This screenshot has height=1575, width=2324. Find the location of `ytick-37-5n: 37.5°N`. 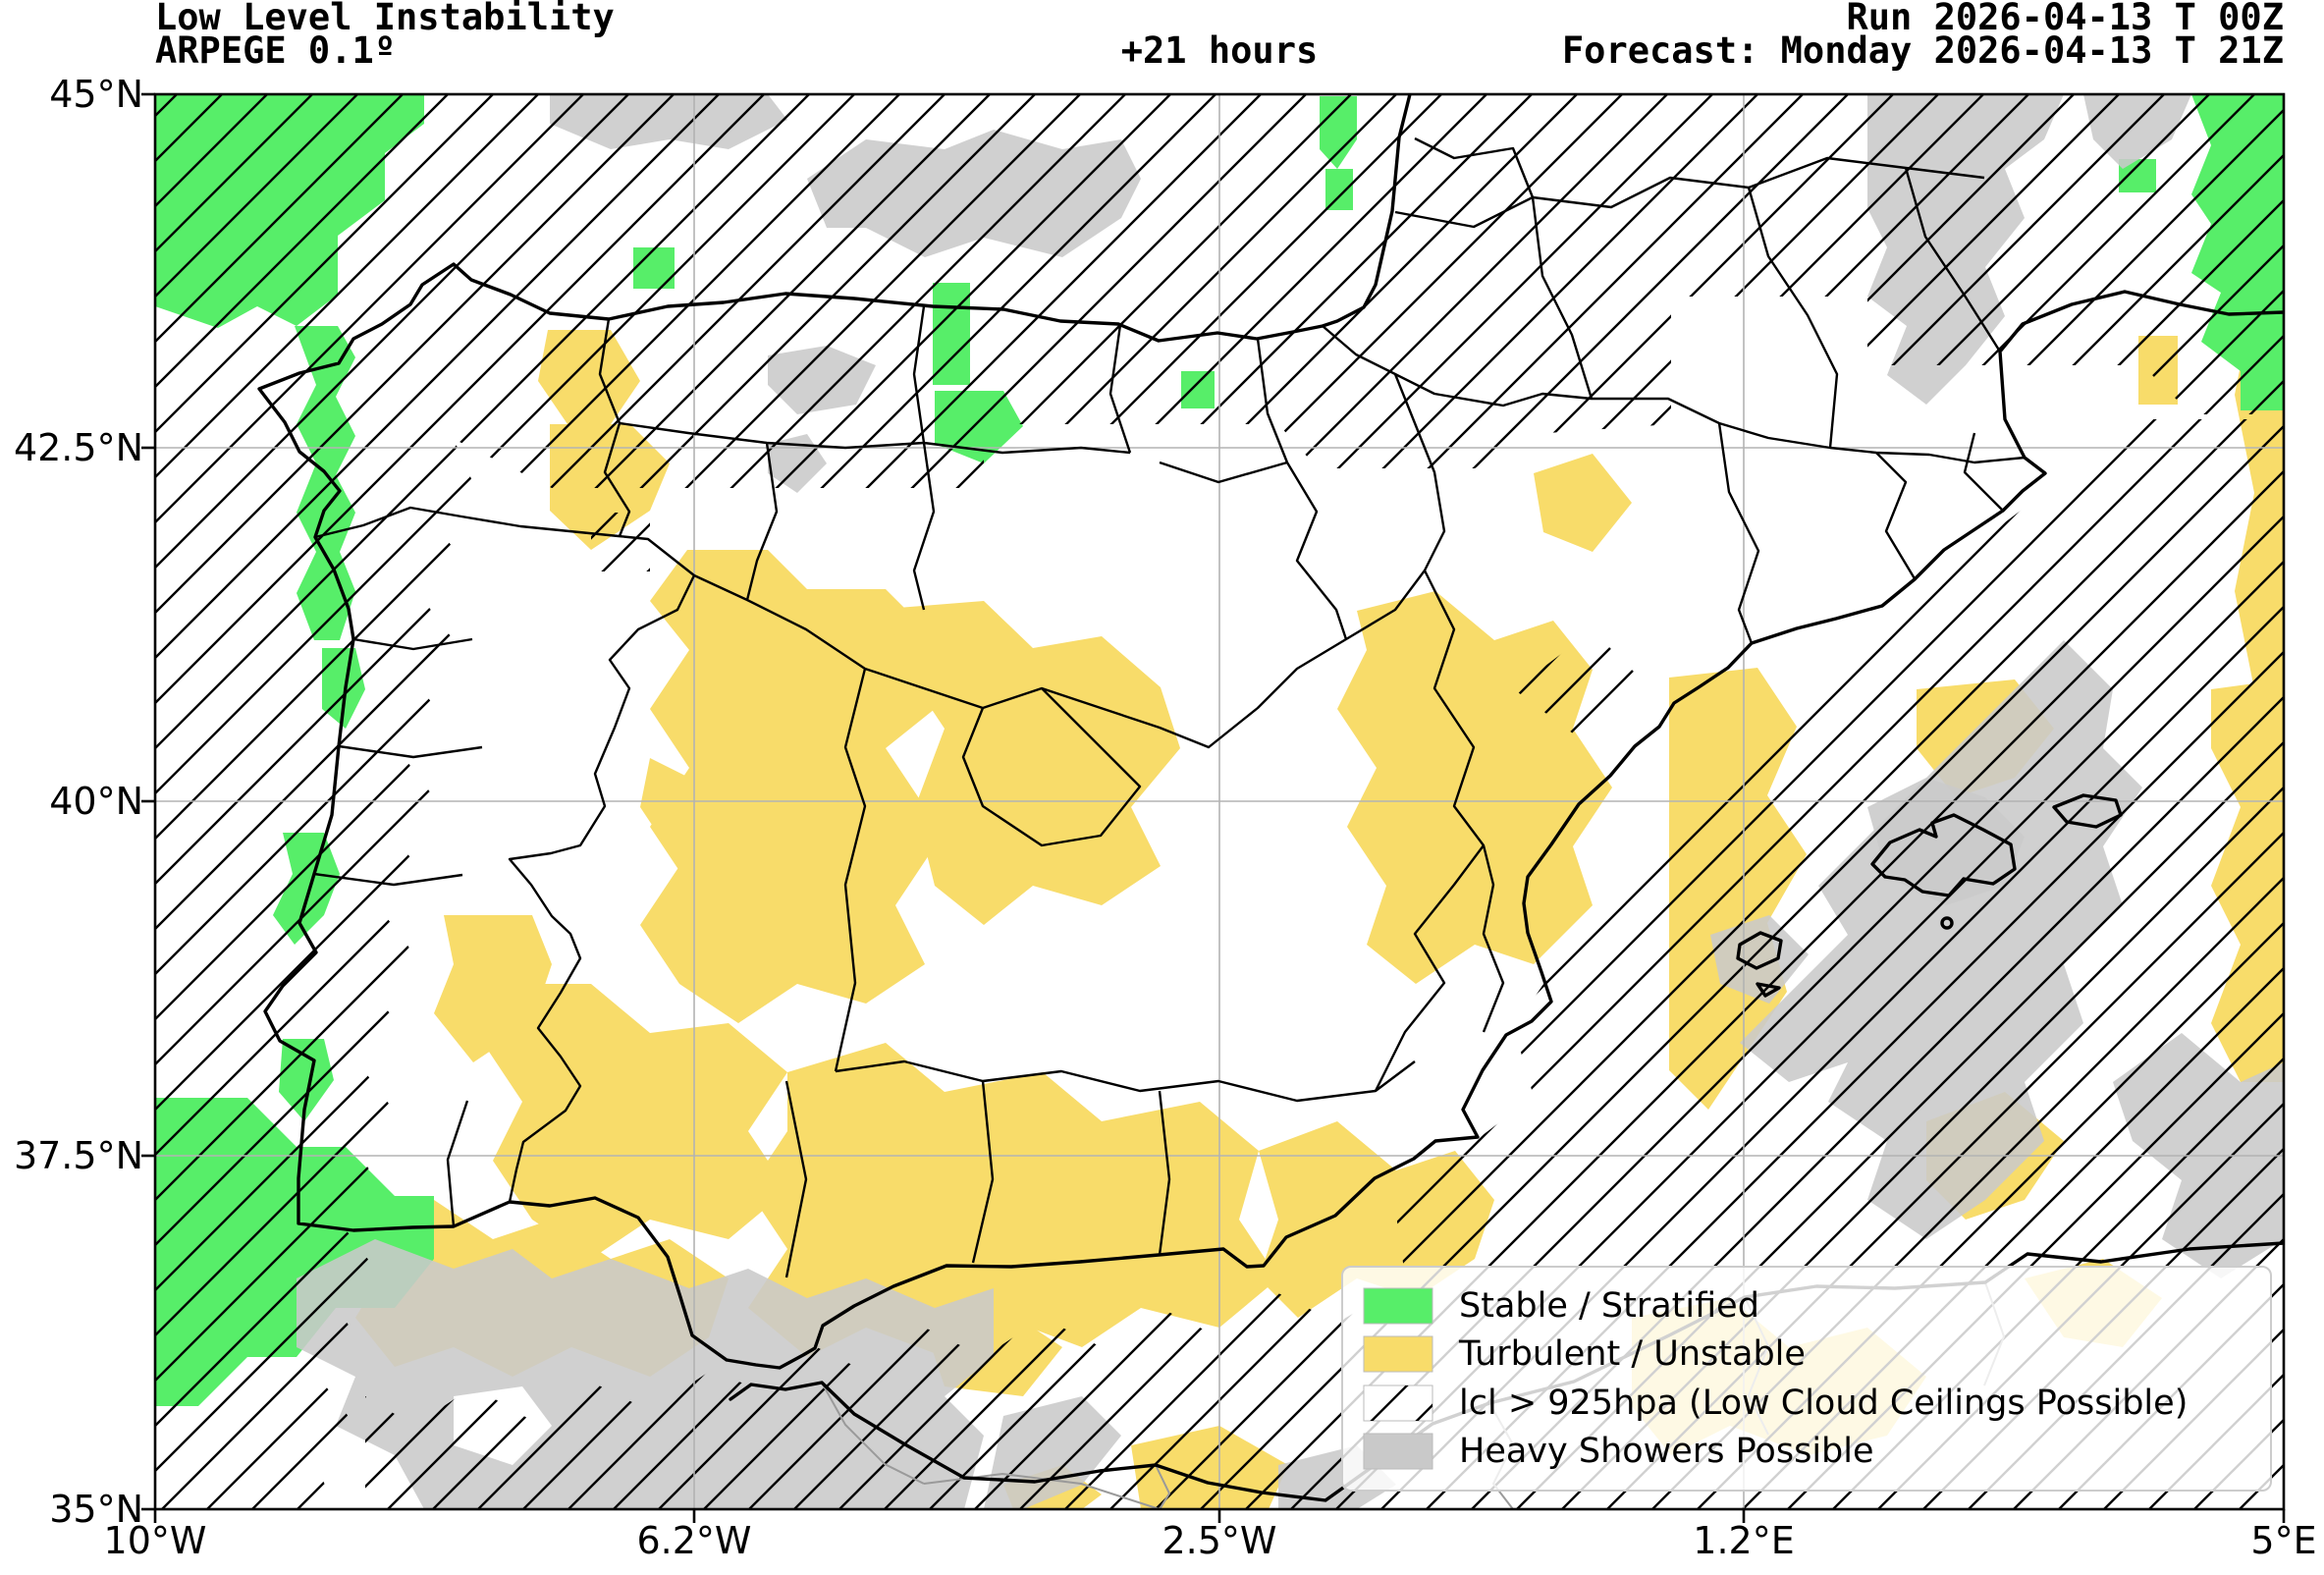

ytick-37-5n: 37.5°N is located at coordinates (78, 1155).